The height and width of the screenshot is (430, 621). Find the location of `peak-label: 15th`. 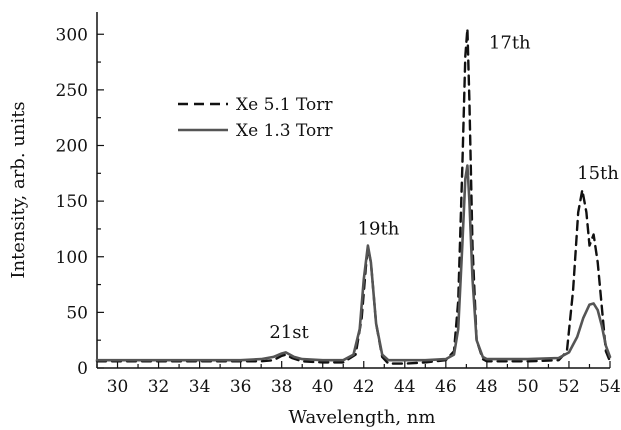

peak-label: 15th is located at coordinates (598, 173).